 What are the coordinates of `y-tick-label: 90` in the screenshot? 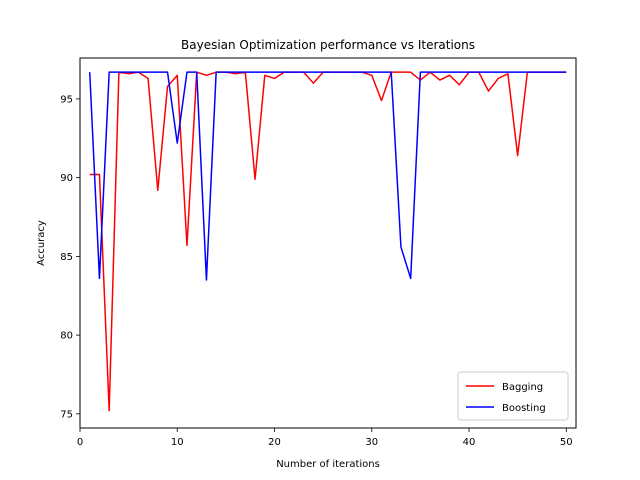 It's located at (66, 178).